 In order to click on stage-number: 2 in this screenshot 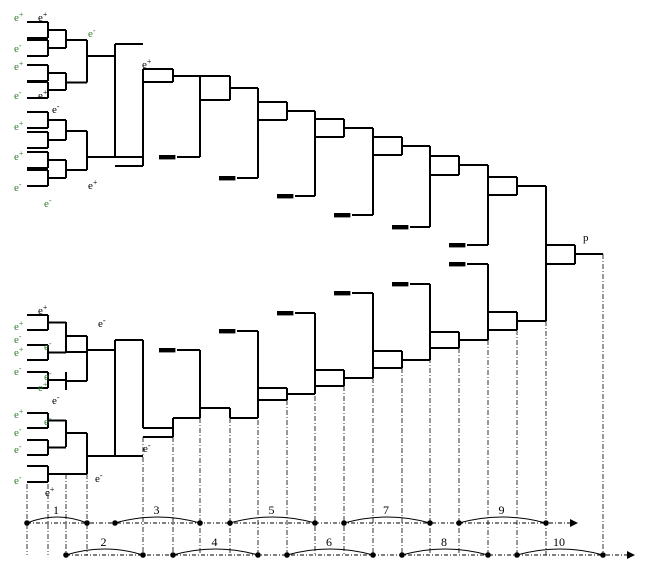, I will do `click(104, 542)`.